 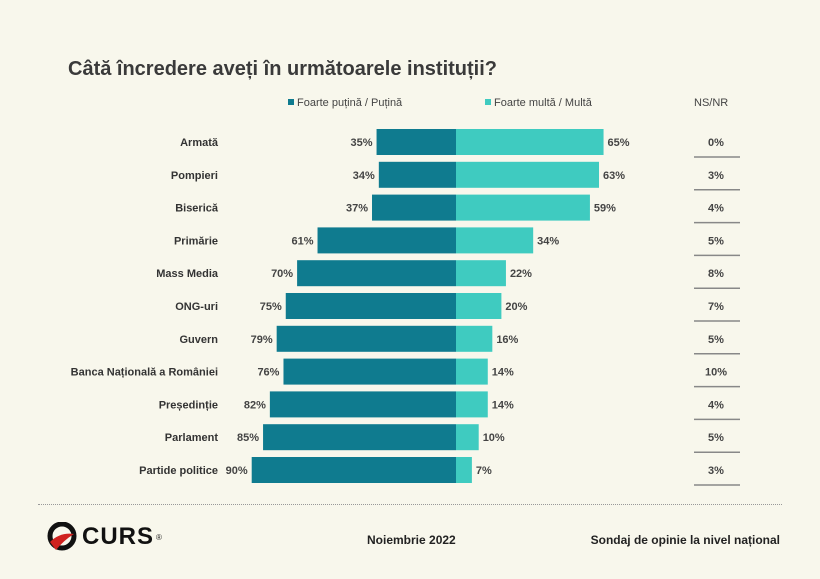 What do you see at coordinates (302, 241) in the screenshot?
I see `data-label-low: 61%` at bounding box center [302, 241].